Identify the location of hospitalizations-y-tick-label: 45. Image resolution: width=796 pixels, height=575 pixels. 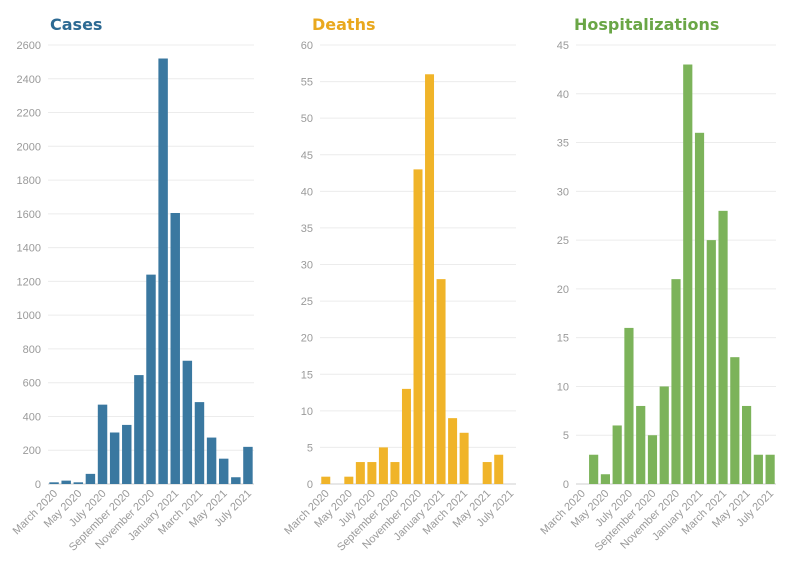
(563, 46).